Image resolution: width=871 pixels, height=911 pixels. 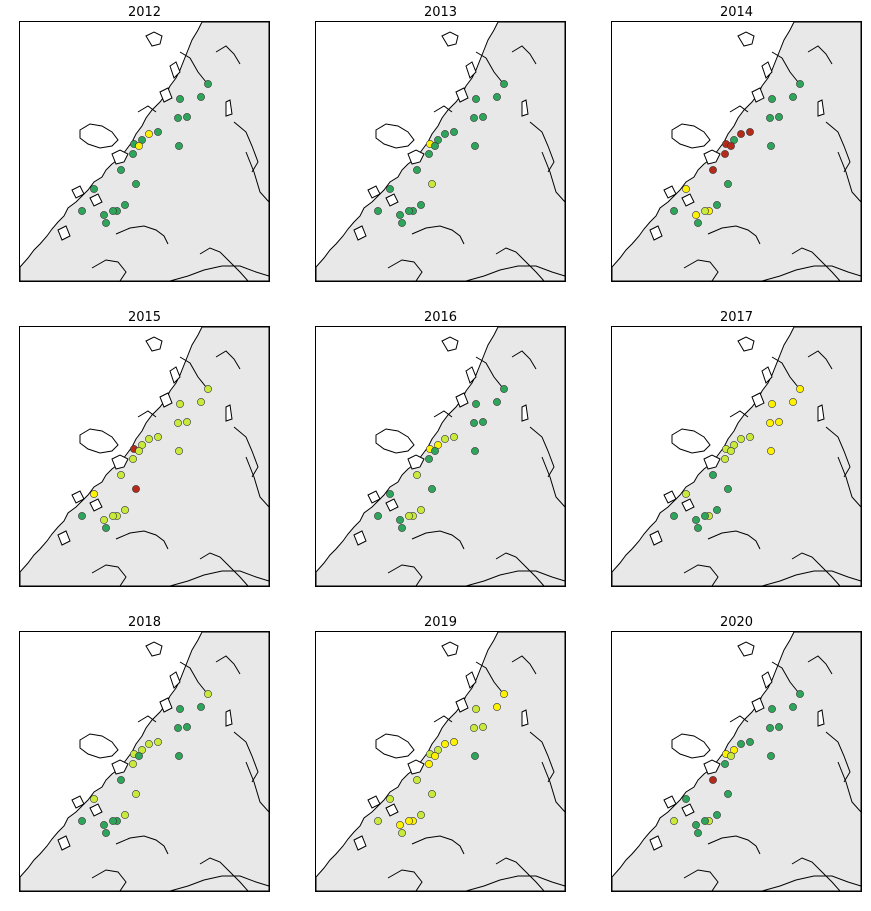 I want to click on map-svg, so click(x=736, y=151).